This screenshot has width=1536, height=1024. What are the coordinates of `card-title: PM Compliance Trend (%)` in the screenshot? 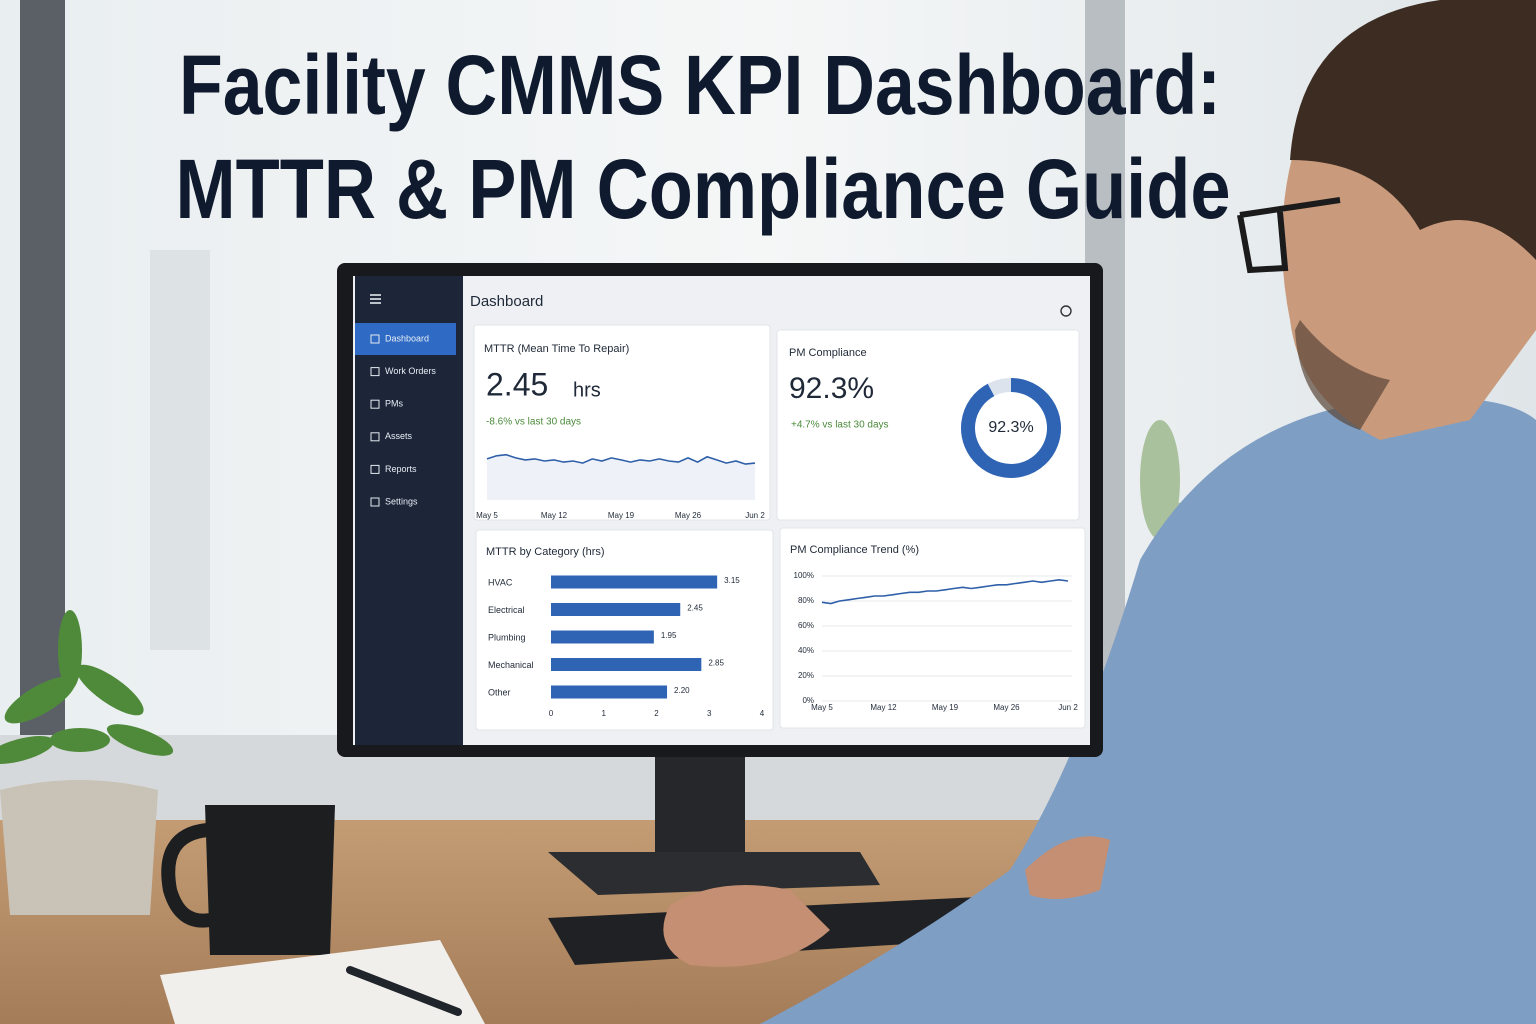 It's located at (854, 550).